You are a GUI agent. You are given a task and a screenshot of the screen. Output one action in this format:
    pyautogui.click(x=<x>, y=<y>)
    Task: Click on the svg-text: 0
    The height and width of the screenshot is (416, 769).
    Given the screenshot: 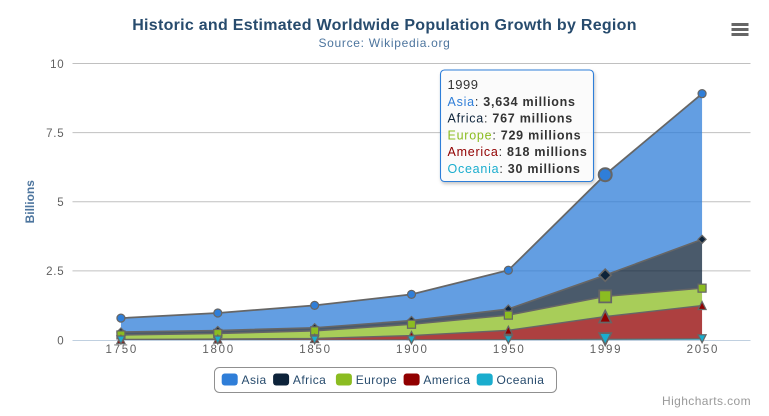 What is the action you would take?
    pyautogui.click(x=60, y=341)
    